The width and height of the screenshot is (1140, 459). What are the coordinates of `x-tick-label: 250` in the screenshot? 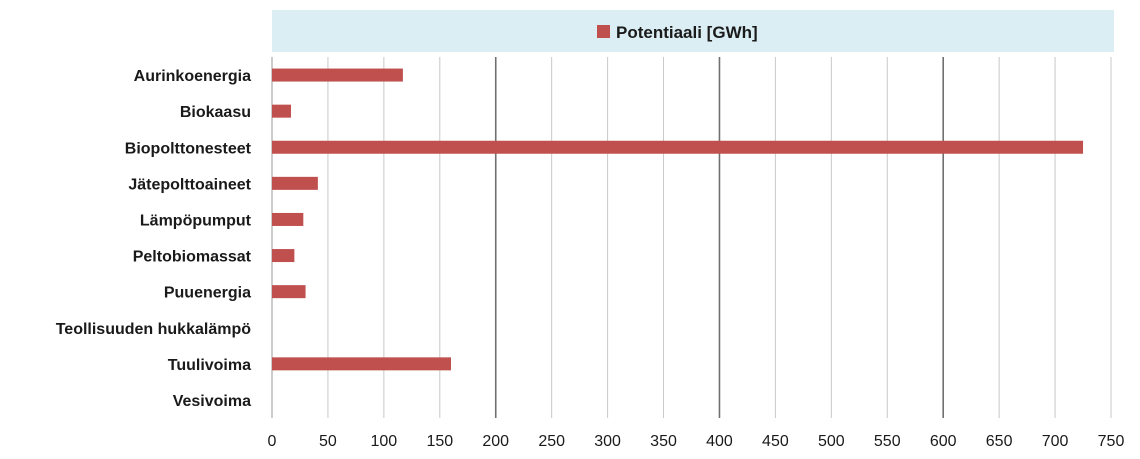 It's located at (551, 441).